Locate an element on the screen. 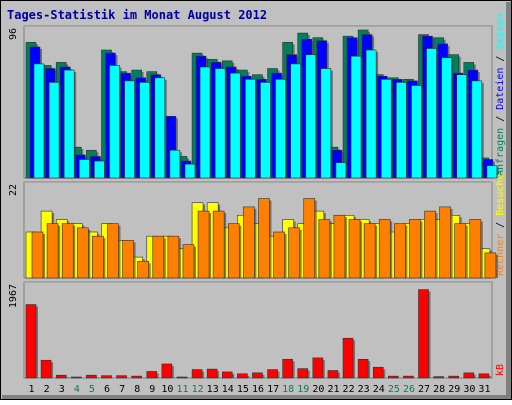 The image size is (512, 405). x-tick-label-day-2: 2 is located at coordinates (47, 389).